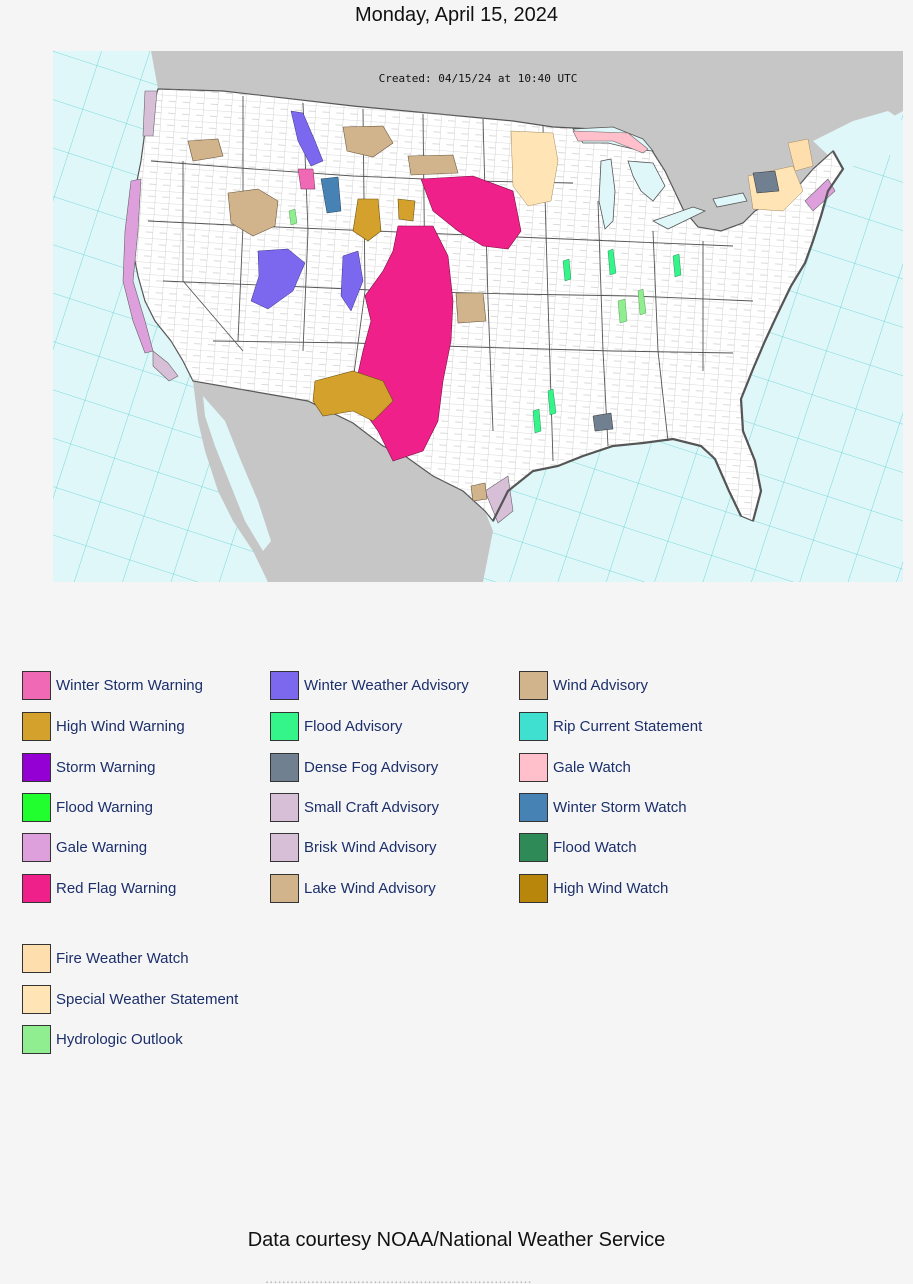 The height and width of the screenshot is (1284, 913). What do you see at coordinates (617, 479) in the screenshot?
I see `gulf-coast-outline` at bounding box center [617, 479].